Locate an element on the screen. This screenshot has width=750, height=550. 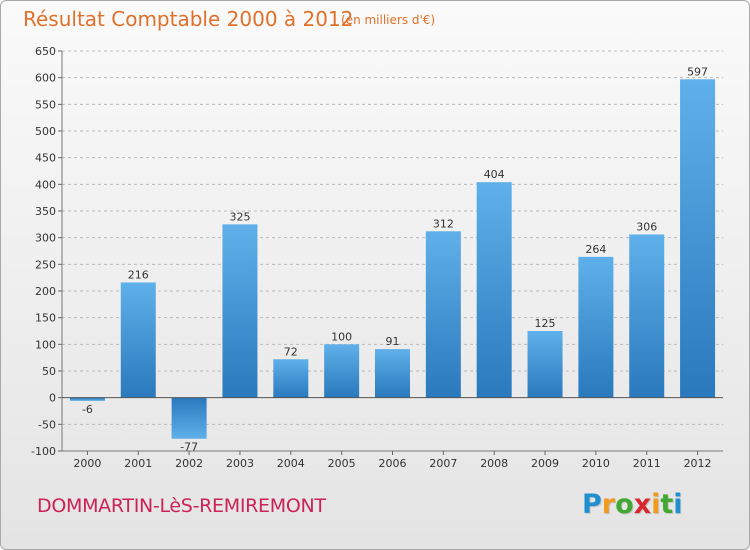
value-label: 264 is located at coordinates (595, 249).